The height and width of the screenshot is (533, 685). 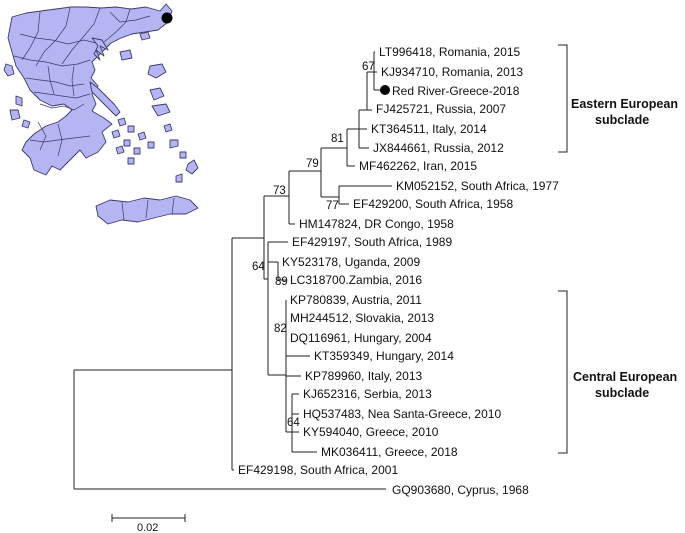 I want to click on euboea-island, so click(x=105, y=99).